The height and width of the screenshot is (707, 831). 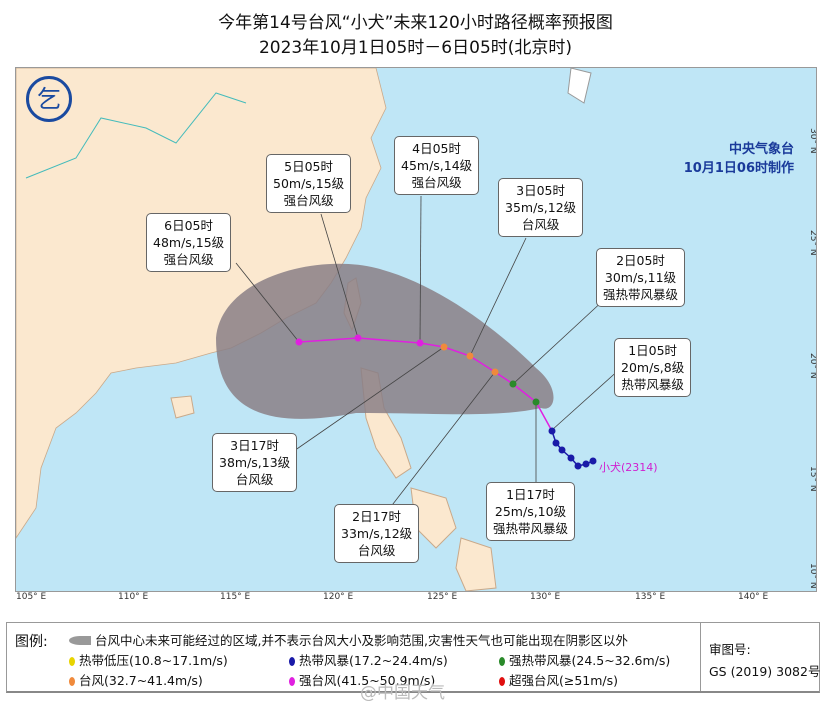 I want to click on legend-item: 强热带风暴(24.5~32.6m/s), so click(x=584, y=659).